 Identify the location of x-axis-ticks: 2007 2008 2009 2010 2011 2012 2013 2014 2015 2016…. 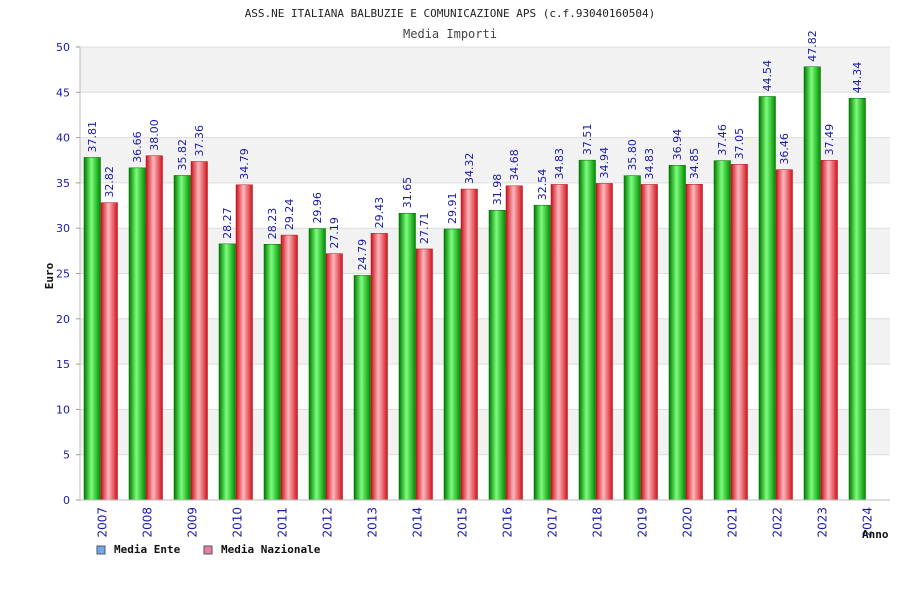
(485, 522).